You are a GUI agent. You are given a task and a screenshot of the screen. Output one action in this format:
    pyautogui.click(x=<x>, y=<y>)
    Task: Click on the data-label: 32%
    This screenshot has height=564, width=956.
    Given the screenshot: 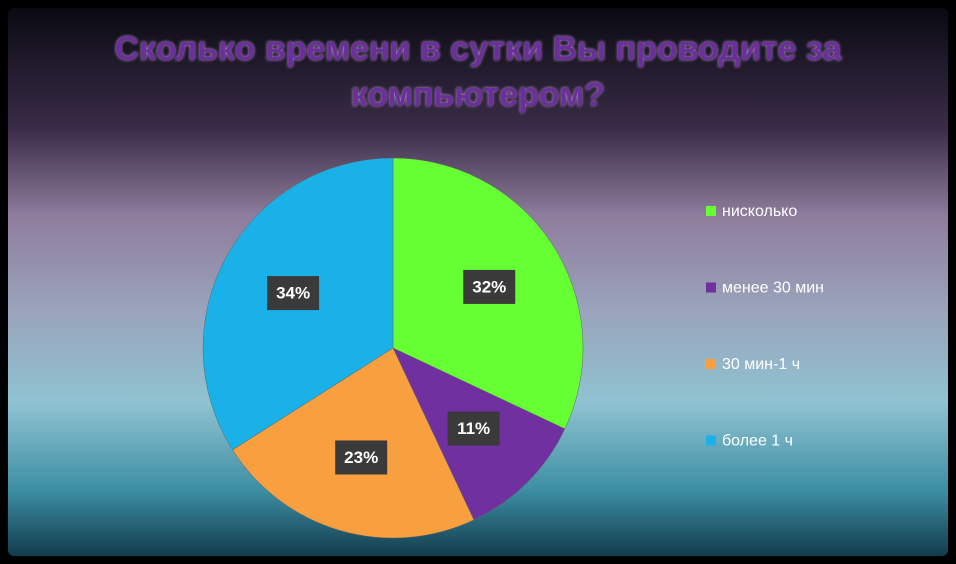 What is the action you would take?
    pyautogui.click(x=489, y=286)
    